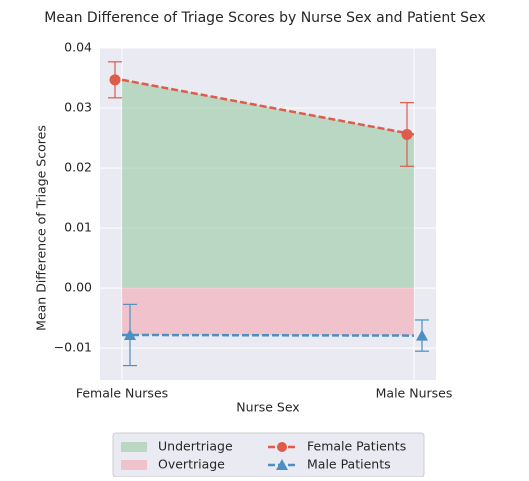 The height and width of the screenshot is (481, 529). Describe the element at coordinates (195, 446) in the screenshot. I see `legend-label: Undertriage` at that location.